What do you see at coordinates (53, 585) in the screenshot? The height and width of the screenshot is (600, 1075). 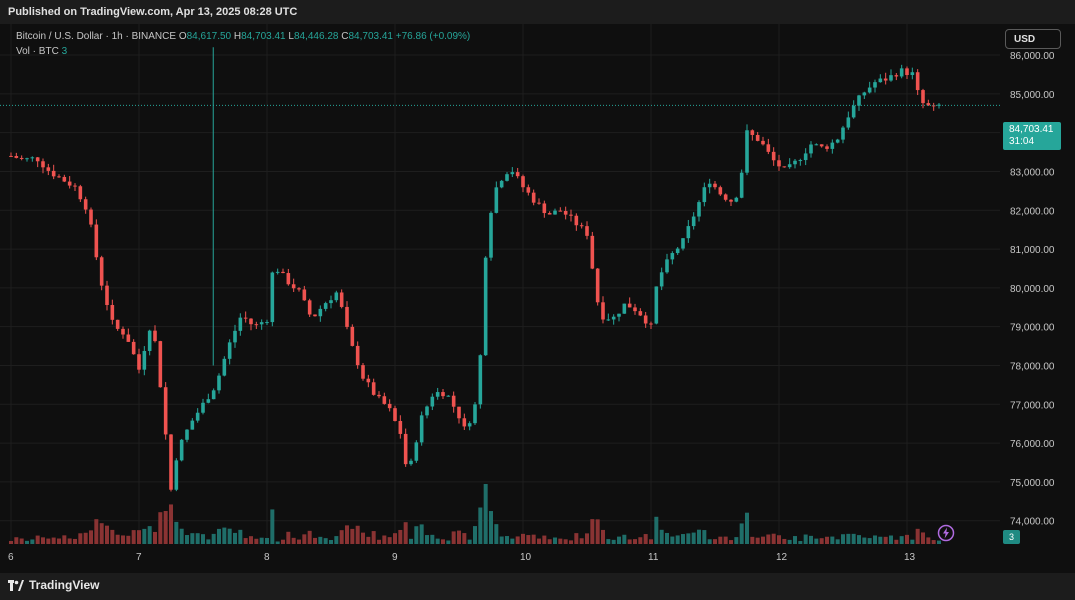 I see `tradingview-logo: TradingView` at bounding box center [53, 585].